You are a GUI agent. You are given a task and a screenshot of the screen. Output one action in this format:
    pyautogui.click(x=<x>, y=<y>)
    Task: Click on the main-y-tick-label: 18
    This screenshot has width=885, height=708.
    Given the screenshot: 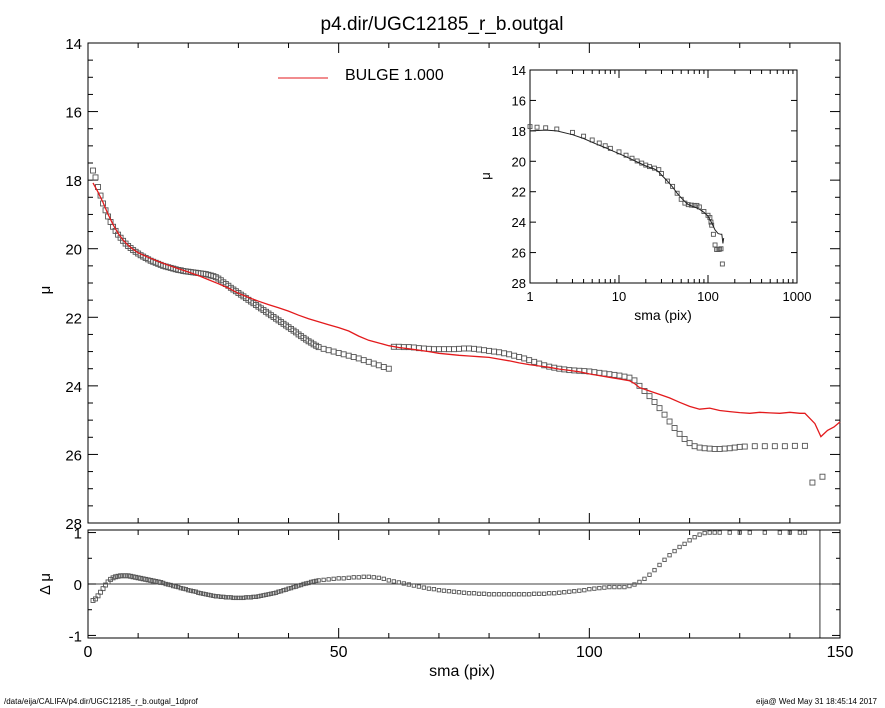 What is the action you would take?
    pyautogui.click(x=73, y=181)
    